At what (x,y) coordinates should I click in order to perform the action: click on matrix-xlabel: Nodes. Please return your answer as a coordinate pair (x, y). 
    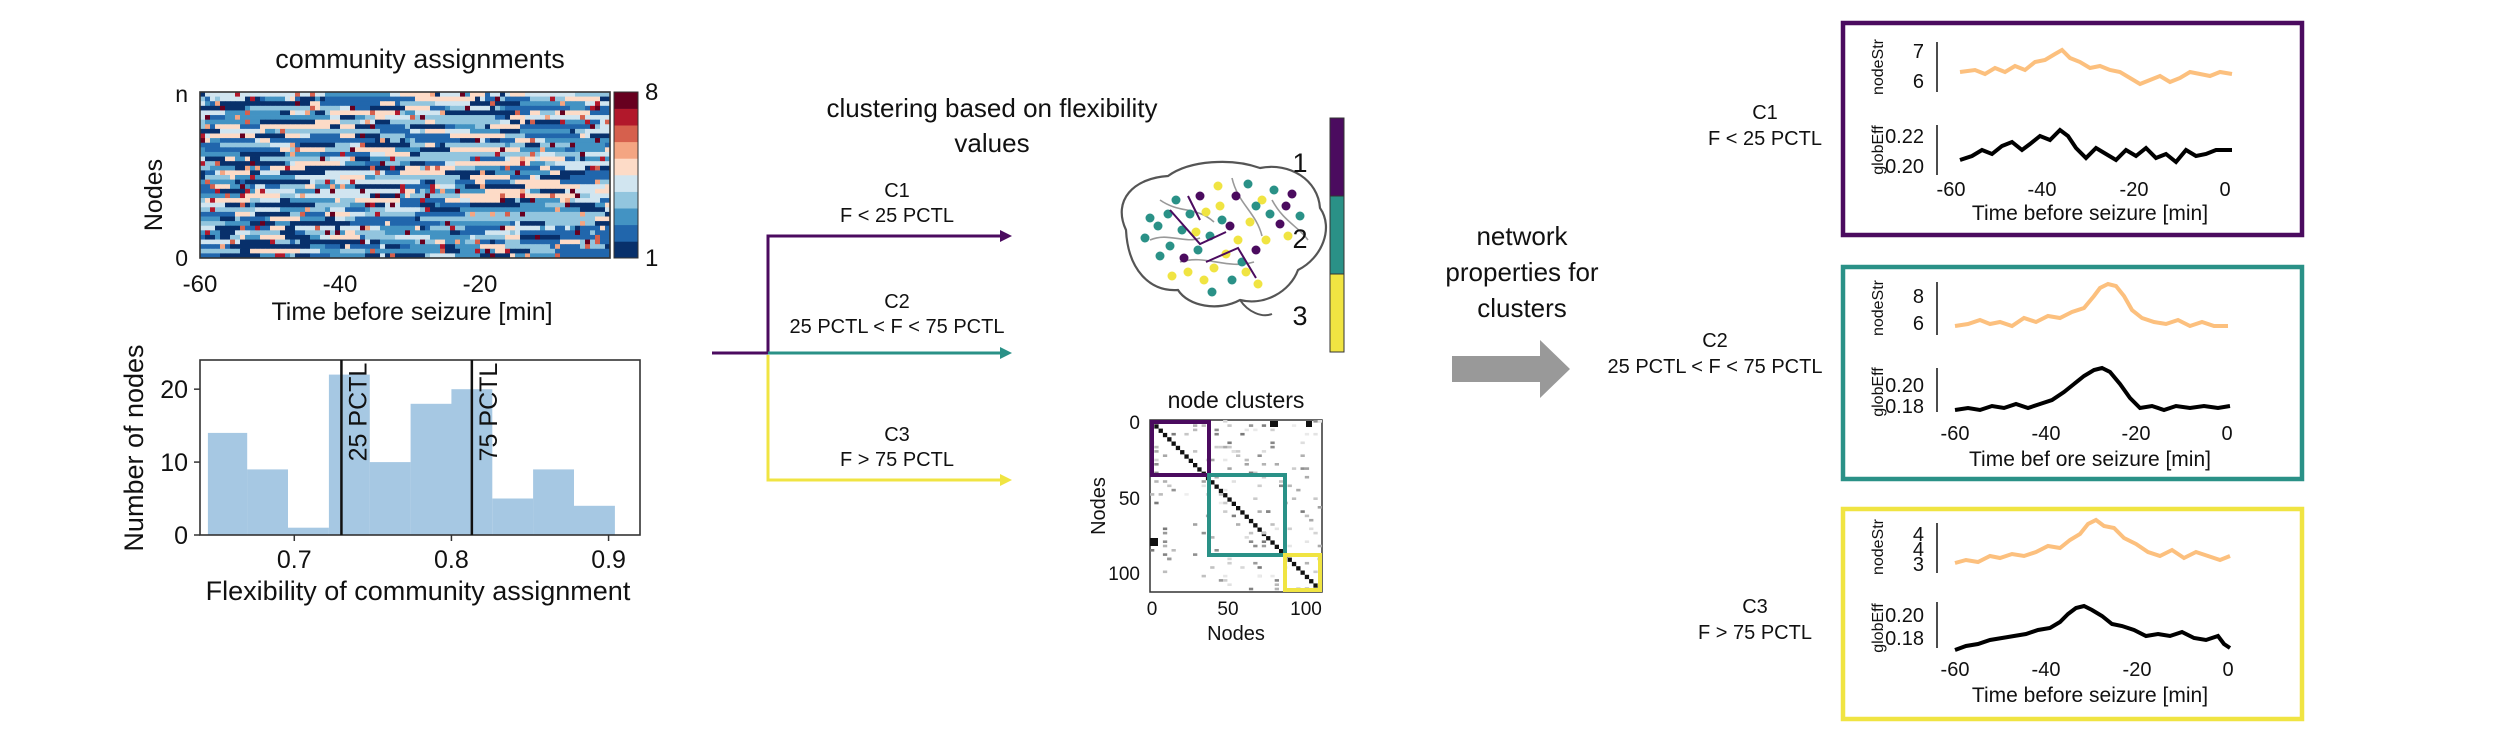
    Looking at the image, I should click on (1236, 634).